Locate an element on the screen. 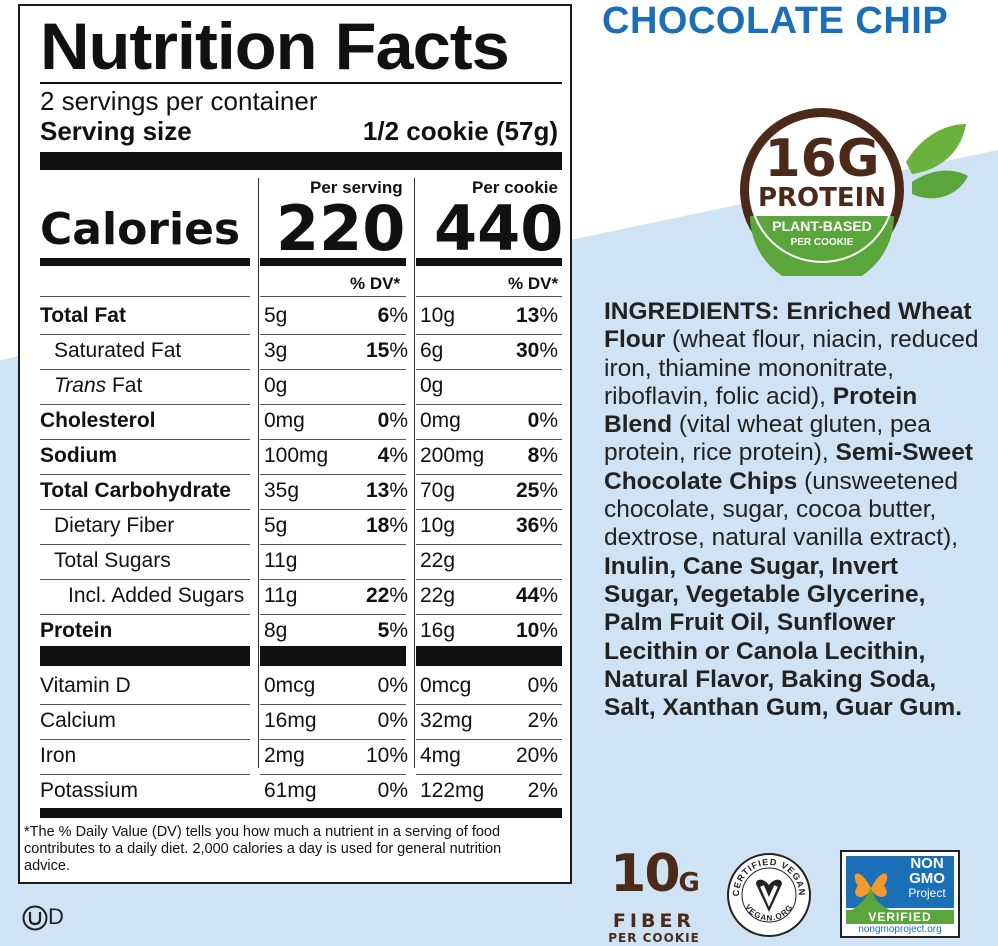  serving-dv: 15% is located at coordinates (386, 350).